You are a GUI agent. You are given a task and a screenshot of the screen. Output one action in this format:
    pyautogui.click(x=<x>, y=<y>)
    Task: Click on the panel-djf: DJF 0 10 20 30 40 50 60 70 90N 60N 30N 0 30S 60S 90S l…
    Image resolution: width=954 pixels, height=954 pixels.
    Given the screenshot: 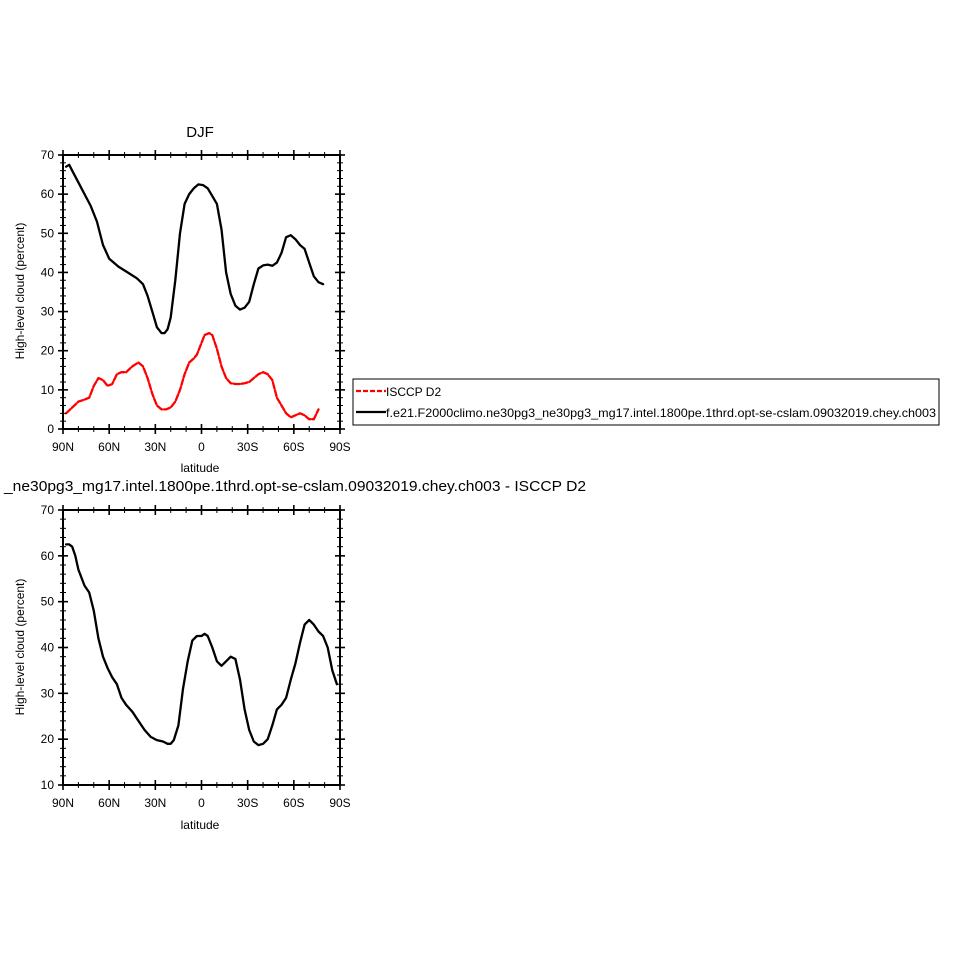 What is the action you would take?
    pyautogui.click(x=182, y=299)
    